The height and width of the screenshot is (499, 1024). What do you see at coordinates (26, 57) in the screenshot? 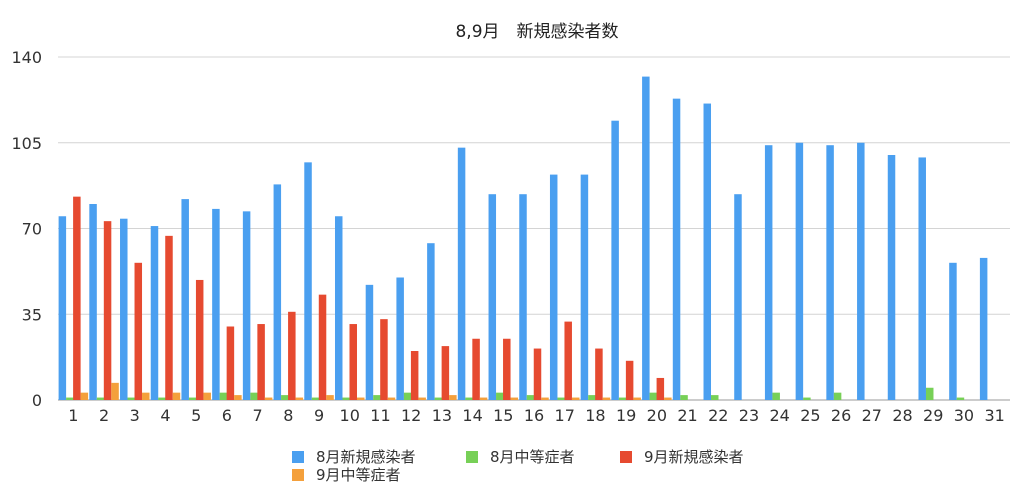
I see `y-tick-label: 140` at bounding box center [26, 57].